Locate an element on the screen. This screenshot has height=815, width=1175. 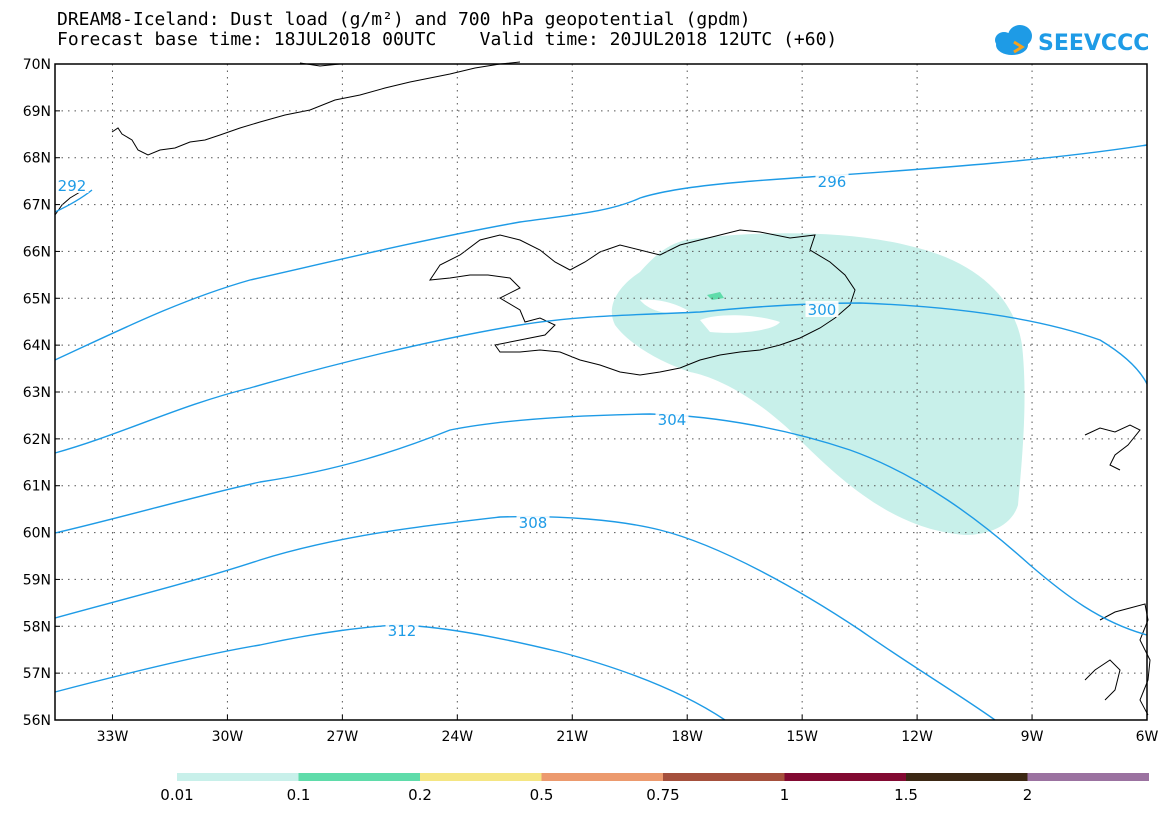
lat-label: 59N is located at coordinates (37, 580).